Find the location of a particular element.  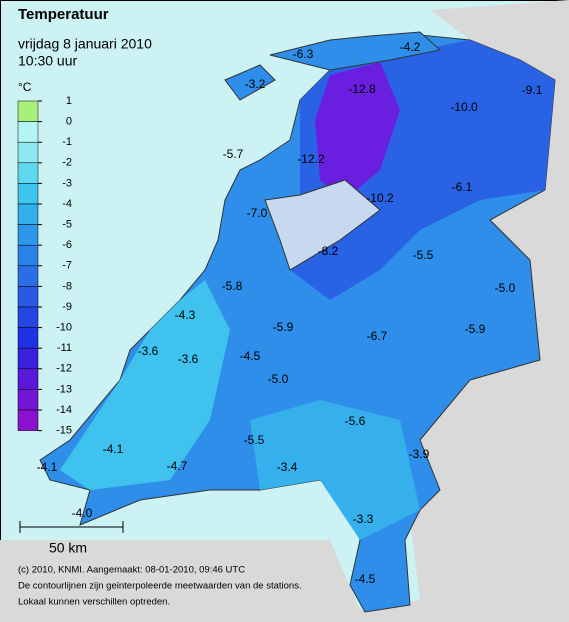

legend-label: -2 is located at coordinates (67, 163).